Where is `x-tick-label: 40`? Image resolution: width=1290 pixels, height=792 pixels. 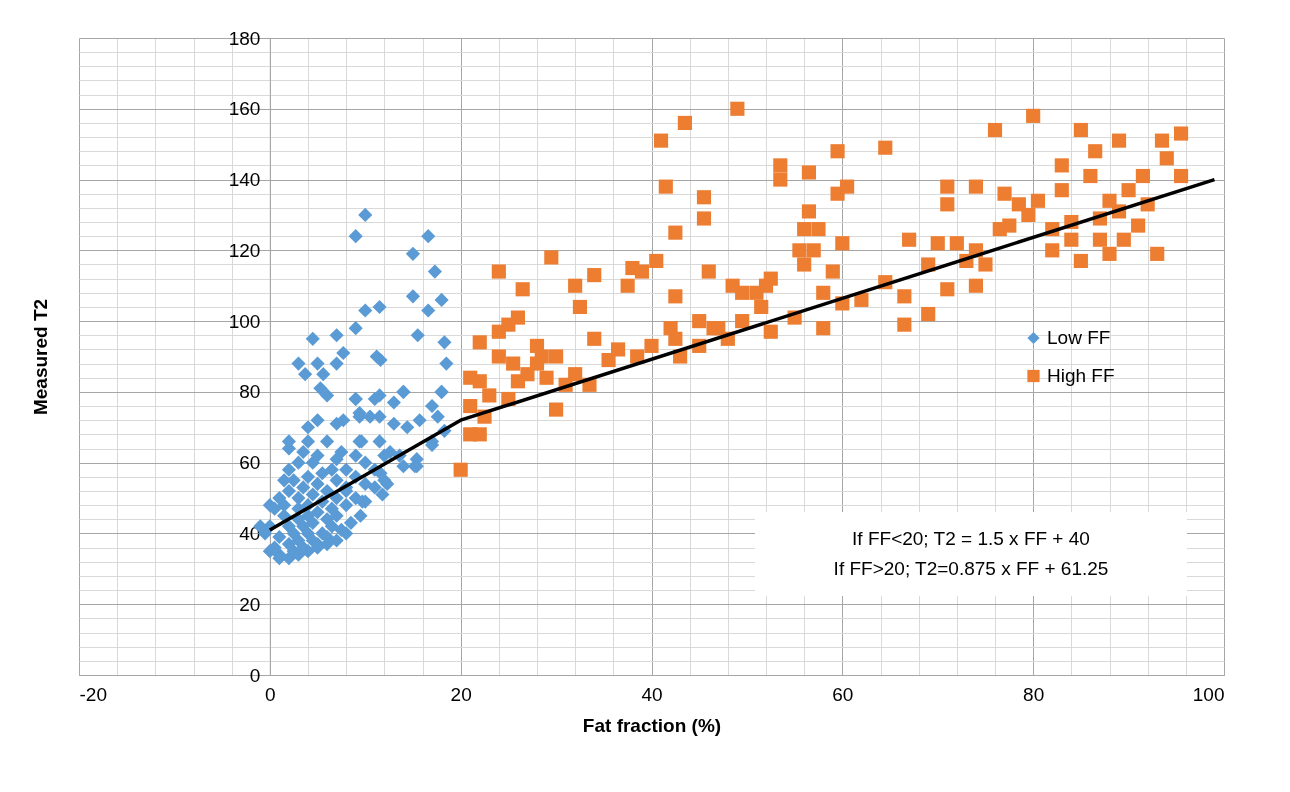
x-tick-label: 40 is located at coordinates (652, 694).